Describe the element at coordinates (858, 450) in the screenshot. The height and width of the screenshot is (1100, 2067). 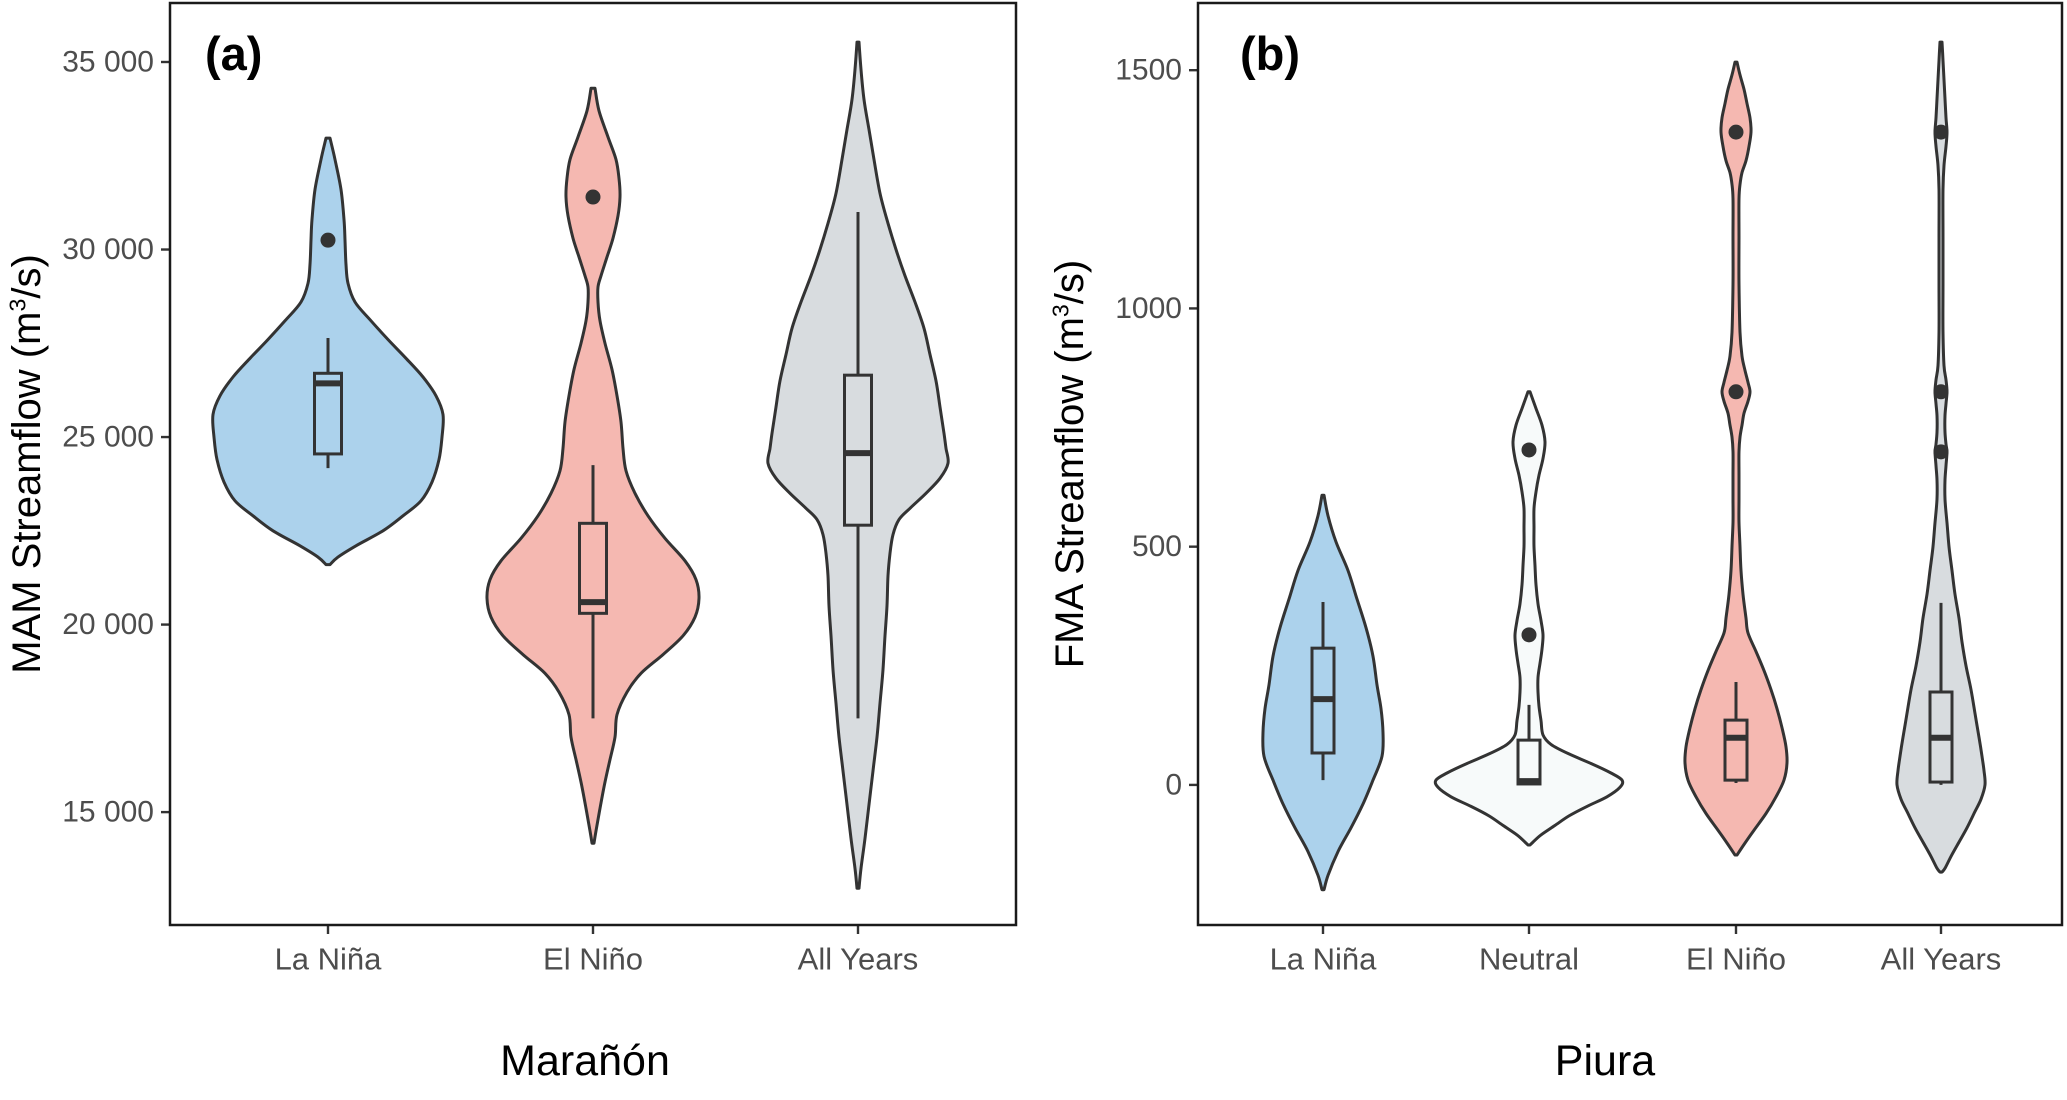
I see `box-all-years` at that location.